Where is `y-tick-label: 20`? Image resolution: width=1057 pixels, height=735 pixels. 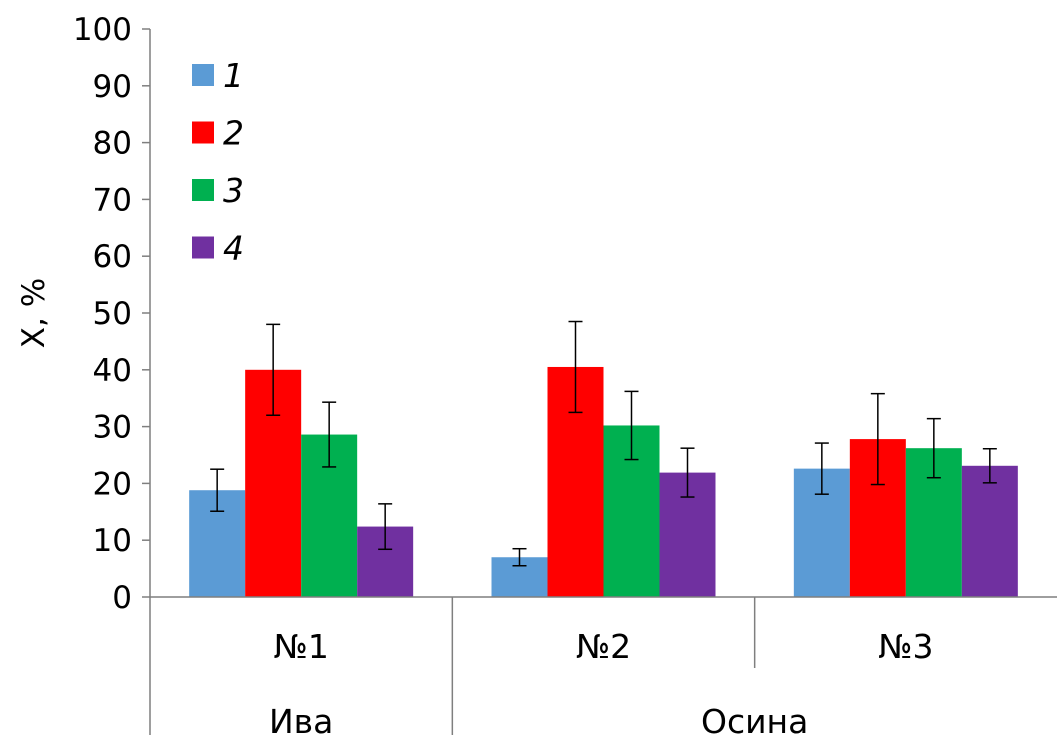
y-tick-label: 20 is located at coordinates (112, 484).